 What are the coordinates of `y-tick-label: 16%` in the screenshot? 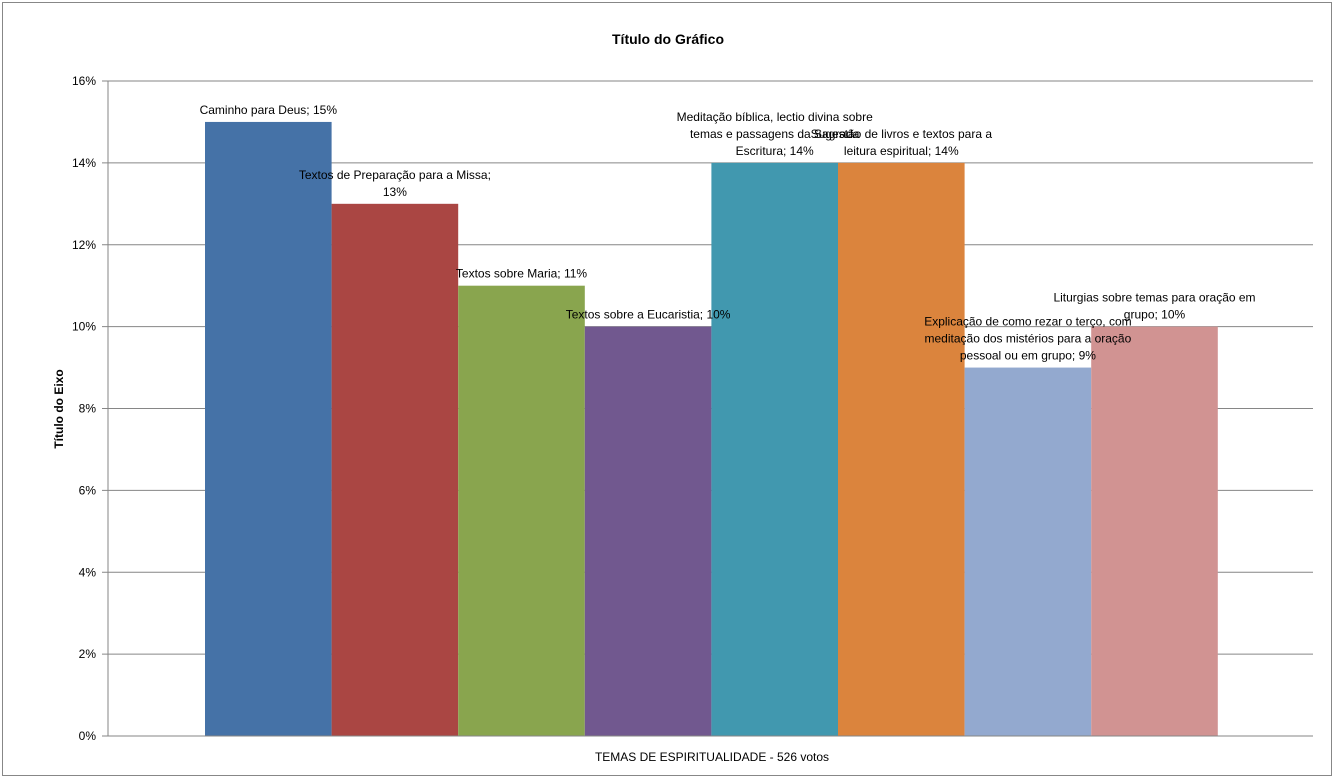 It's located at (84, 81).